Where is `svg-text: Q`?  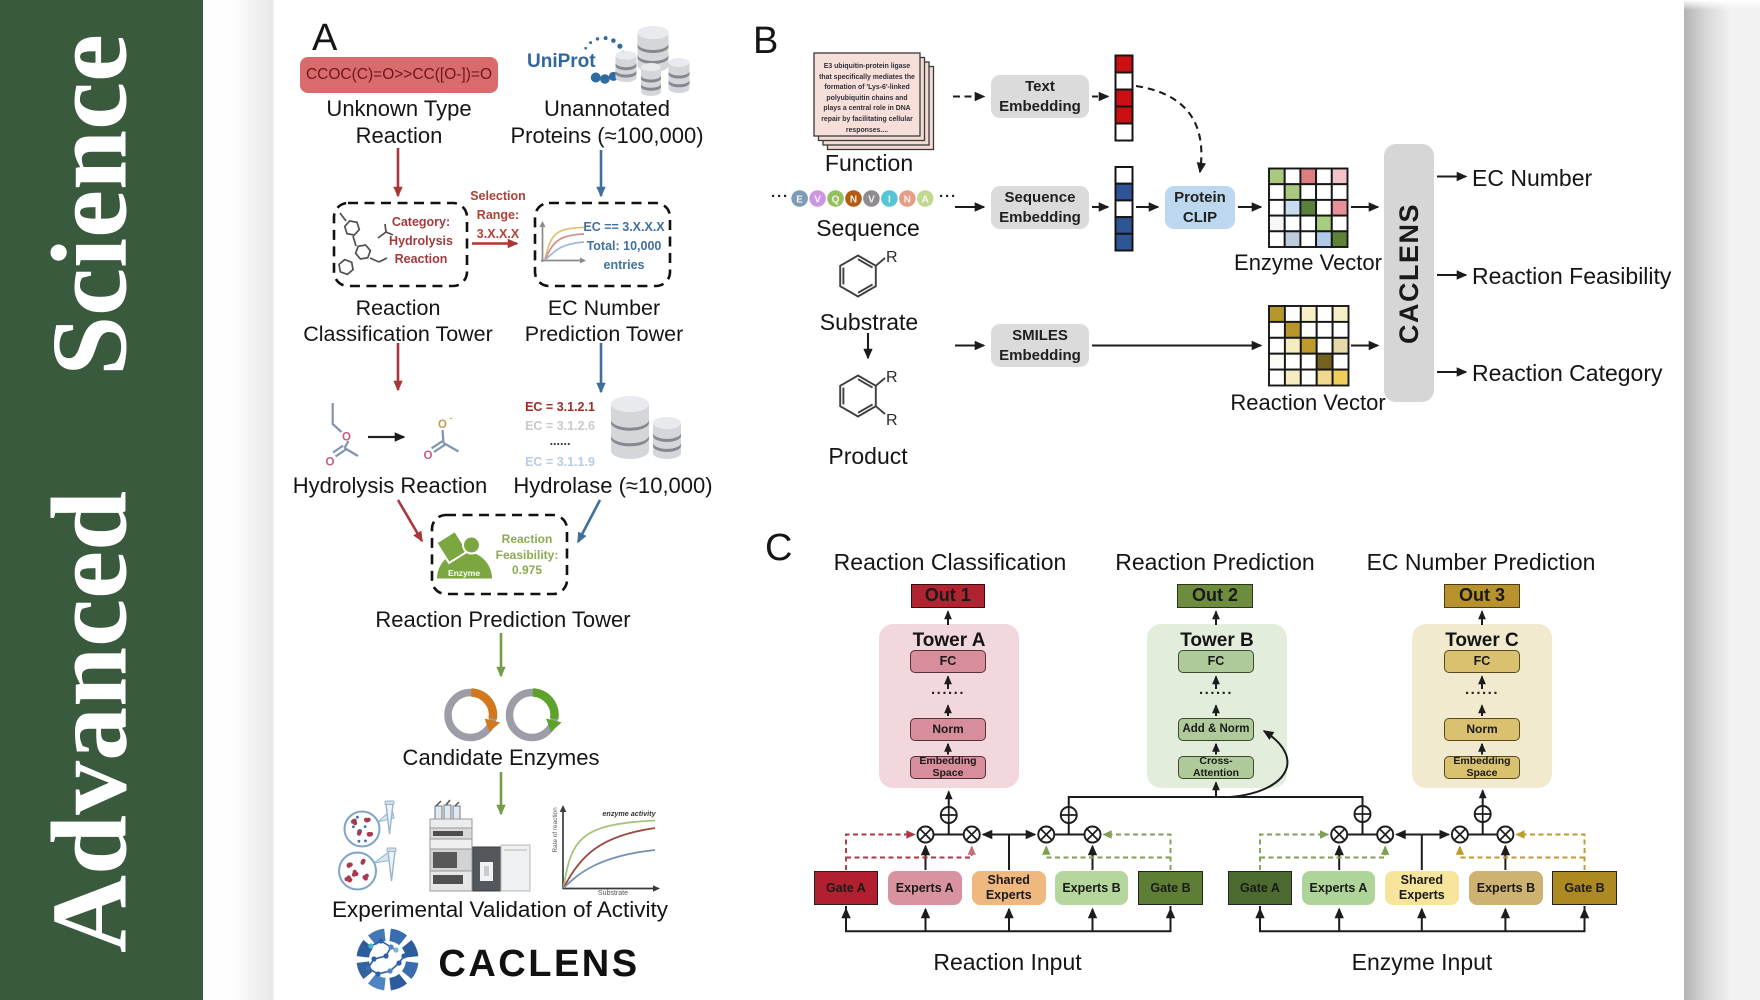
svg-text: Q is located at coordinates (836, 199).